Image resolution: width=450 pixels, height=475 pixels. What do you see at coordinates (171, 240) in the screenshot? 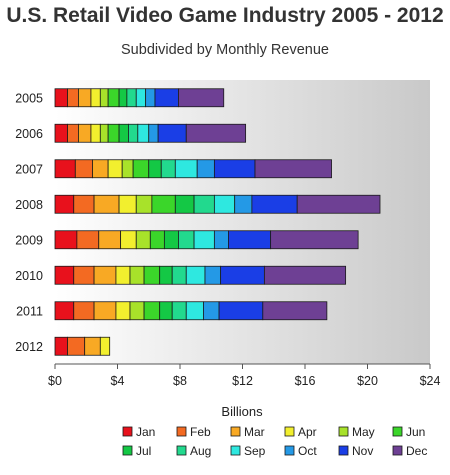
I see `bar-segment-2009-jul` at bounding box center [171, 240].